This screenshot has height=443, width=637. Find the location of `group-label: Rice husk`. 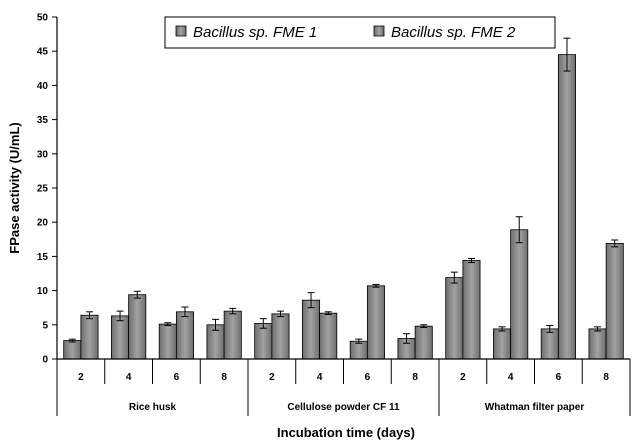

group-label: Rice husk is located at coordinates (153, 407).